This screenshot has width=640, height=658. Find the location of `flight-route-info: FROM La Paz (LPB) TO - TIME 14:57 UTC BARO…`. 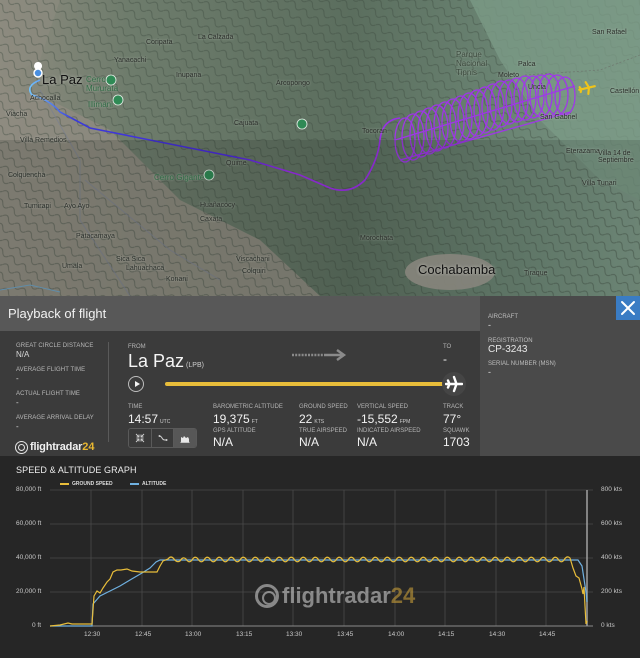

flight-route-info: FROM La Paz (LPB) TO - TIME 14:57 UTC BARO… is located at coordinates (300, 393).